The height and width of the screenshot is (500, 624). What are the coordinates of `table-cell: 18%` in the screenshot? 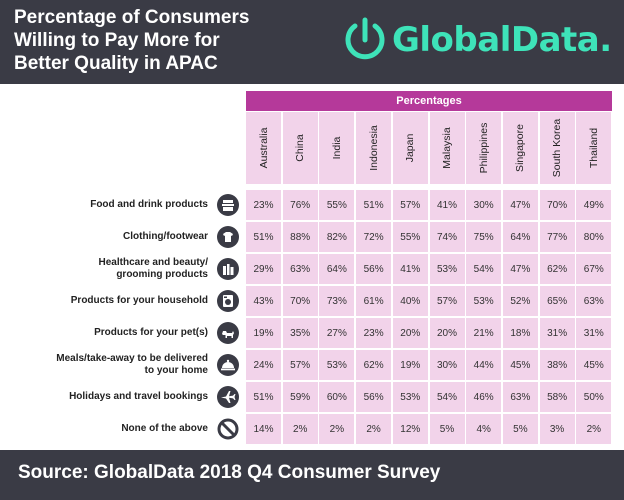 It's located at (520, 333).